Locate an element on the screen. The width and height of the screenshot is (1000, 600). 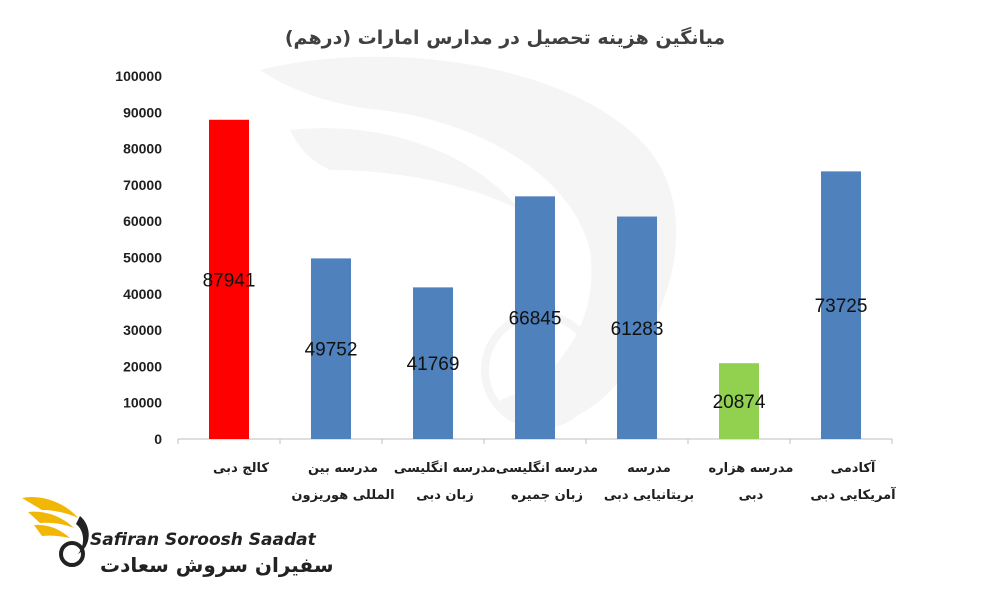
y-tick-label: 90000 is located at coordinates (142, 112).